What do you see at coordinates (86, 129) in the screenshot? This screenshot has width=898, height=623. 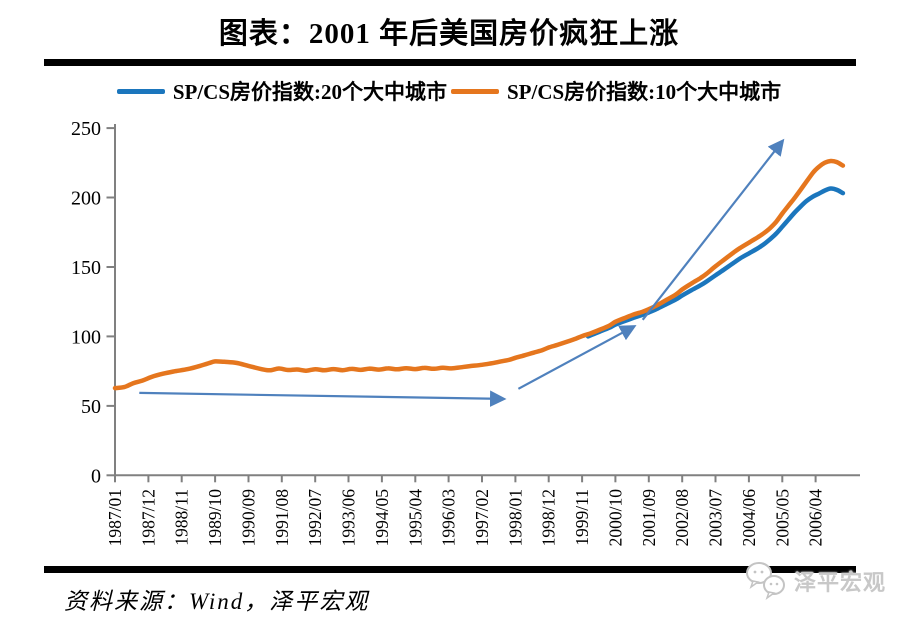 I see `y-tick-label: 250` at bounding box center [86, 129].